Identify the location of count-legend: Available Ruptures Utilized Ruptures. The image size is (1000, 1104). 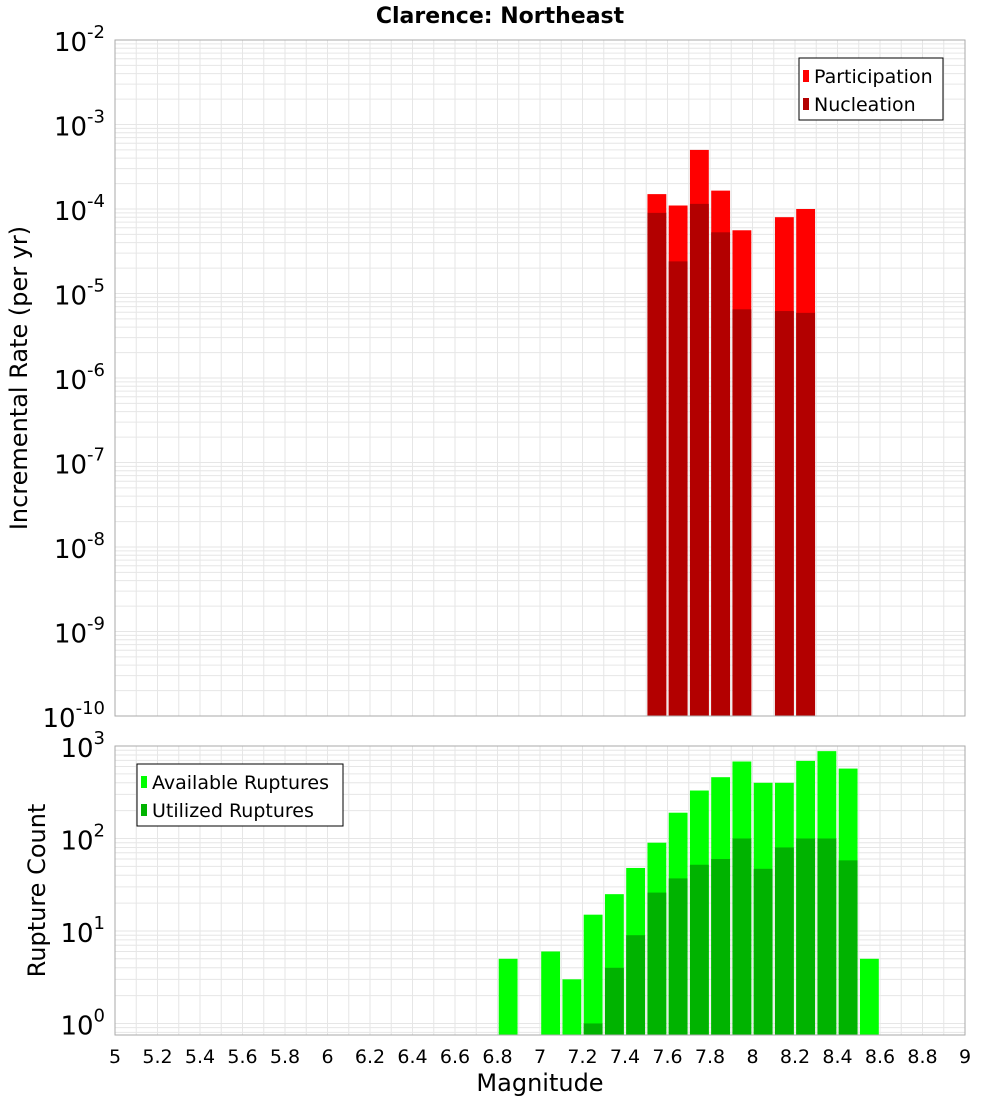
(240, 795).